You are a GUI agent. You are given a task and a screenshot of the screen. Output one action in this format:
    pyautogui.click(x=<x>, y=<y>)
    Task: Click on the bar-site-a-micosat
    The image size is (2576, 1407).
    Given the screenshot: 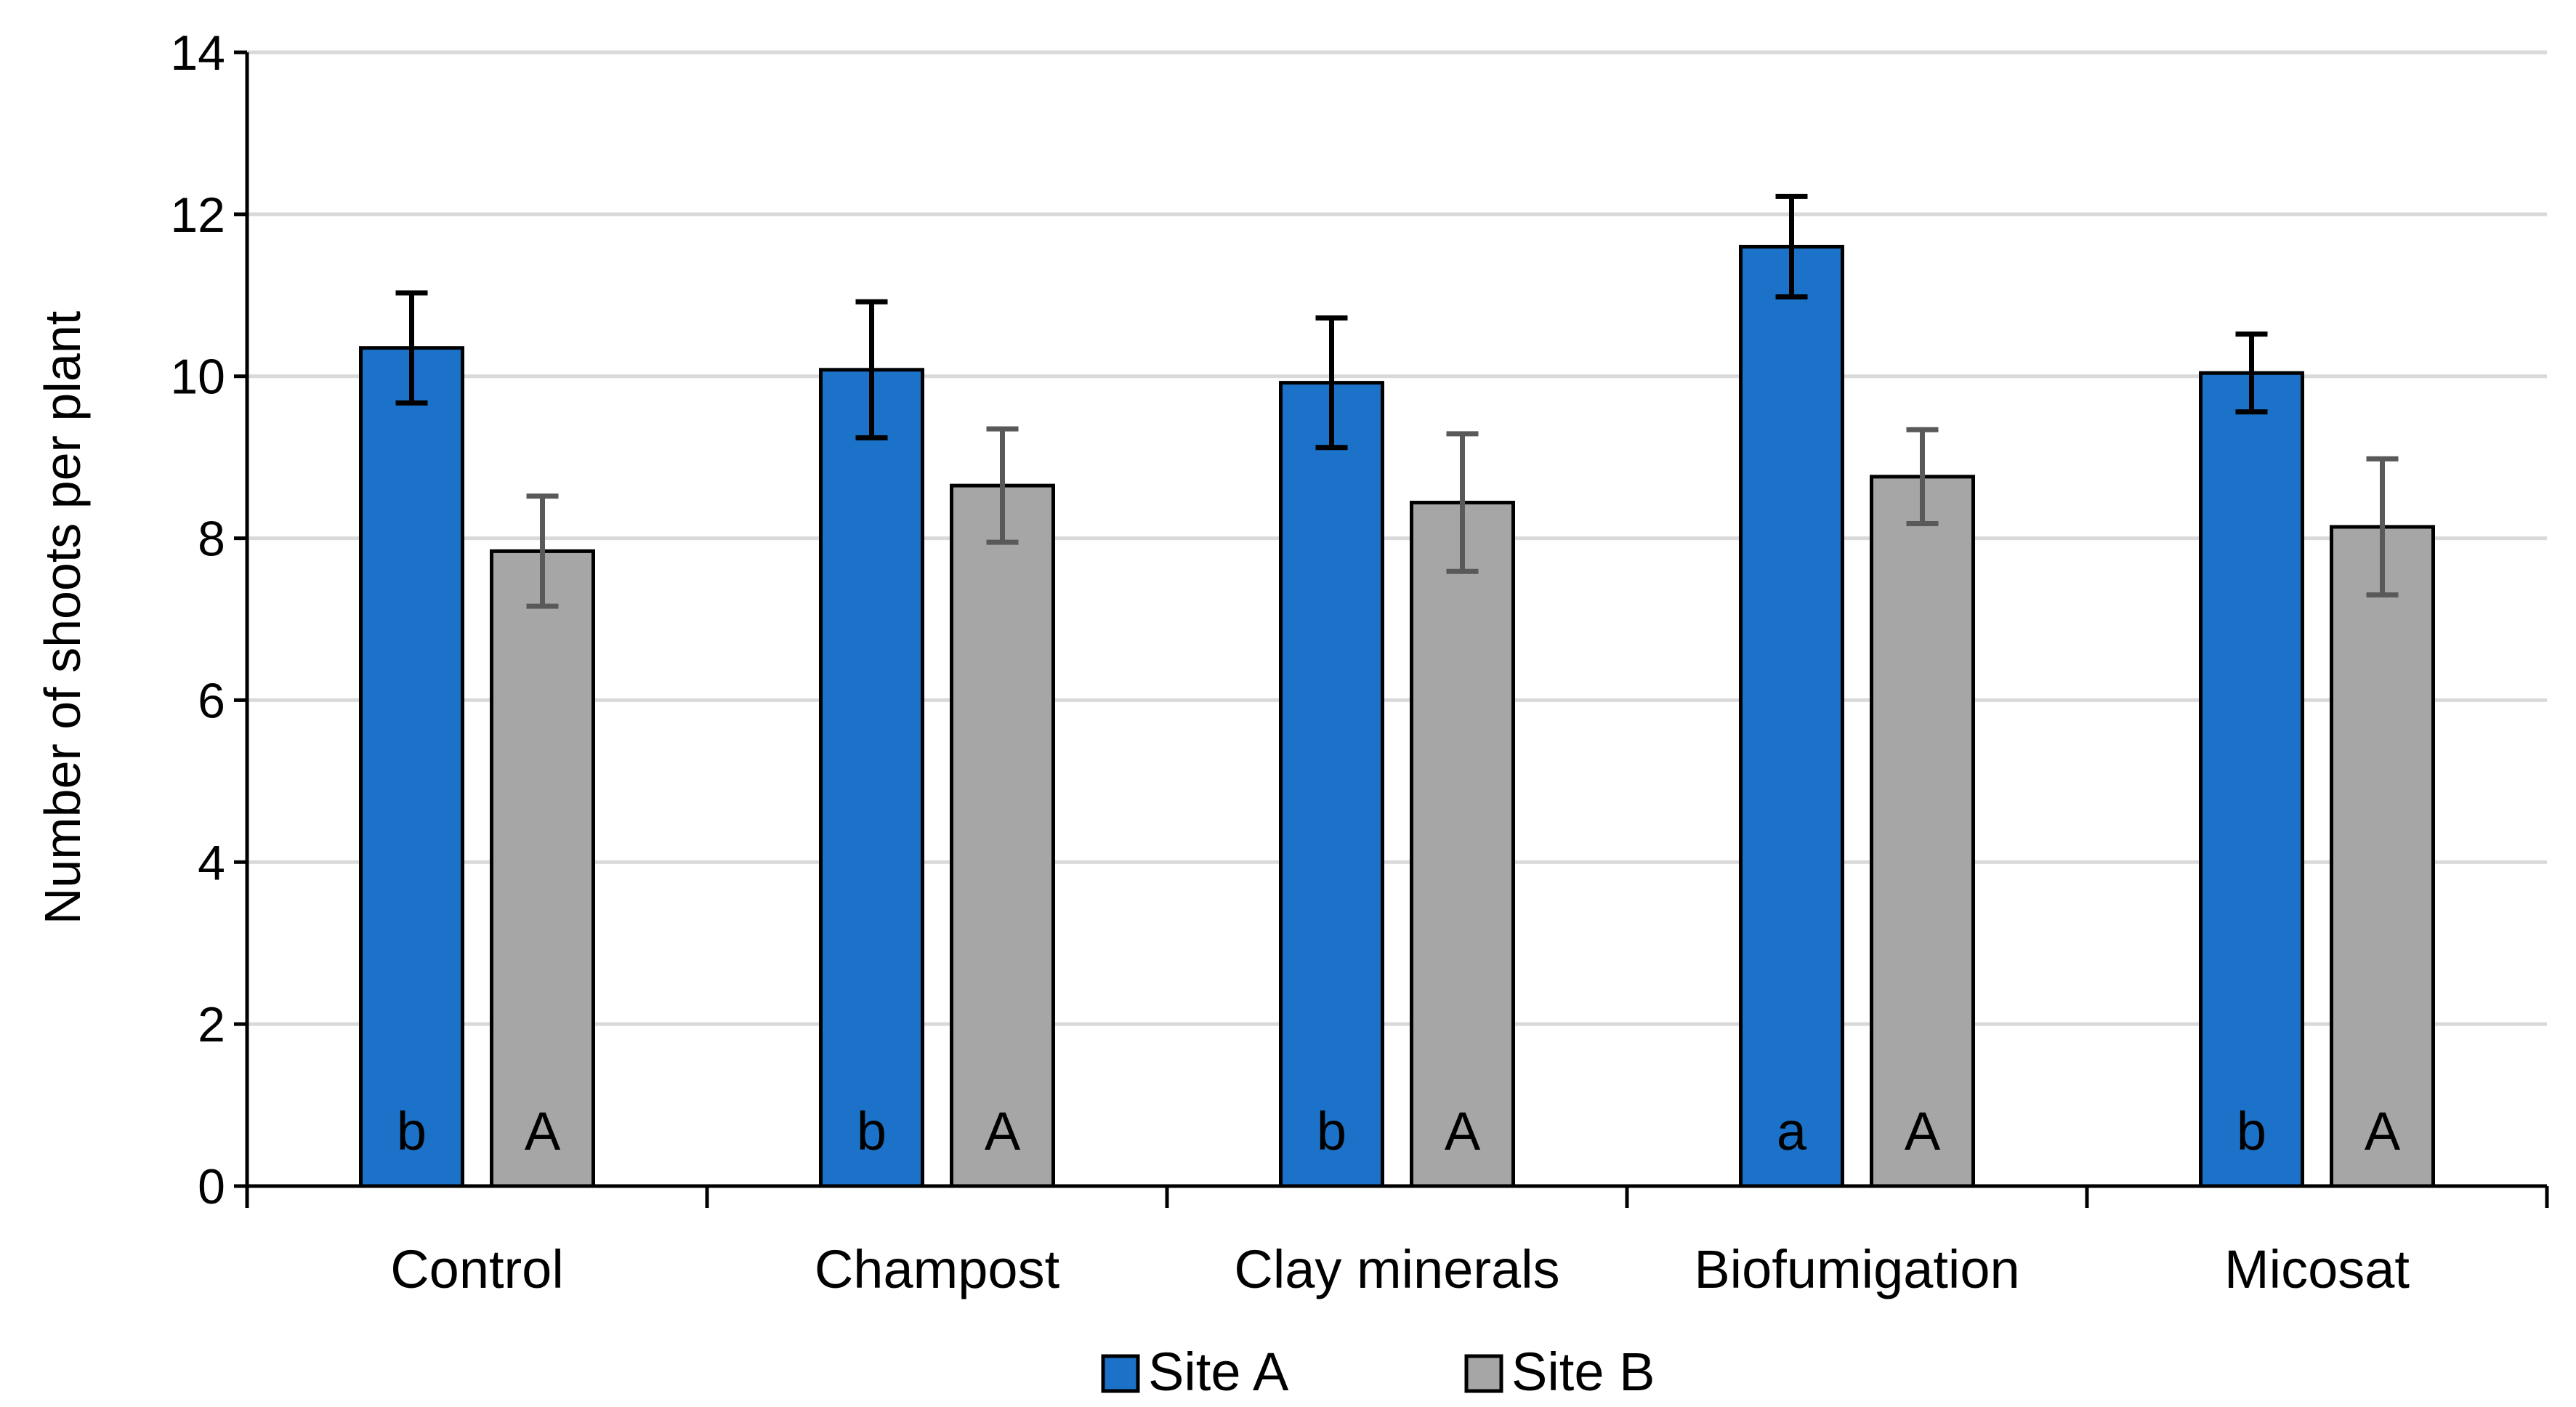 What is the action you would take?
    pyautogui.click(x=2252, y=779)
    